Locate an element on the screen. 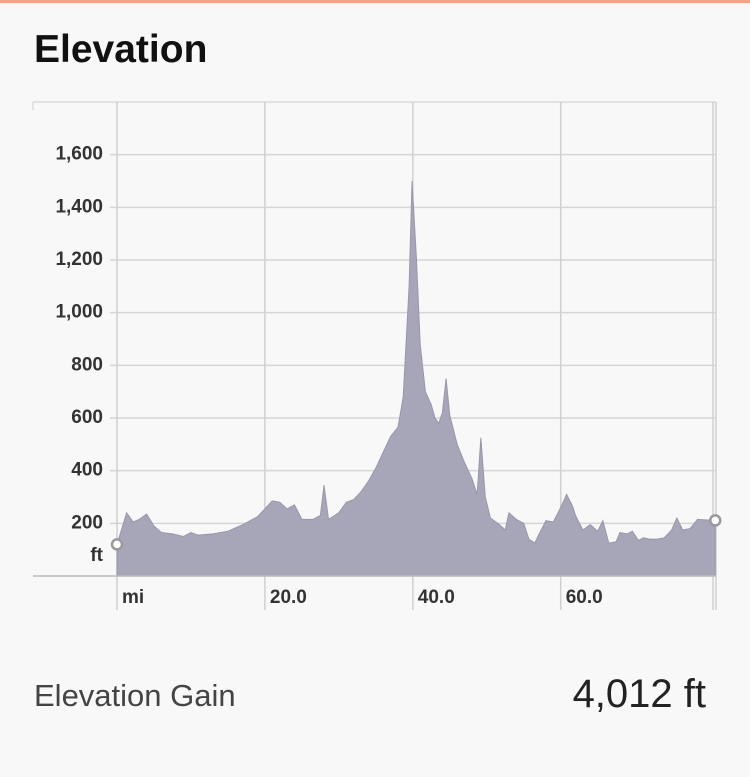 The width and height of the screenshot is (750, 777). y-tick-label: 1,400 is located at coordinates (79, 206).